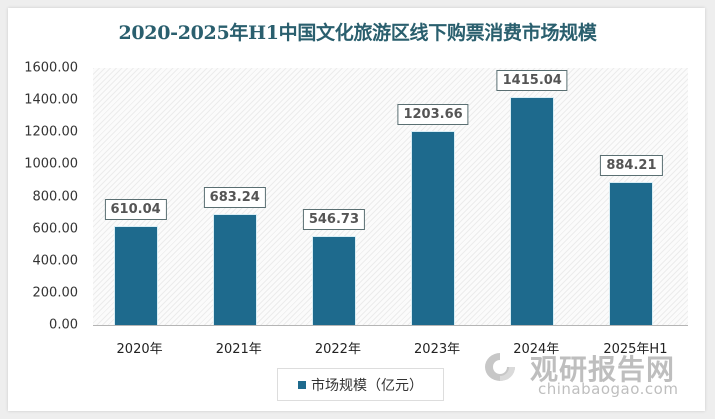 Image resolution: width=715 pixels, height=419 pixels. Describe the element at coordinates (51, 68) in the screenshot. I see `y-tick-label: 1600.00` at that location.